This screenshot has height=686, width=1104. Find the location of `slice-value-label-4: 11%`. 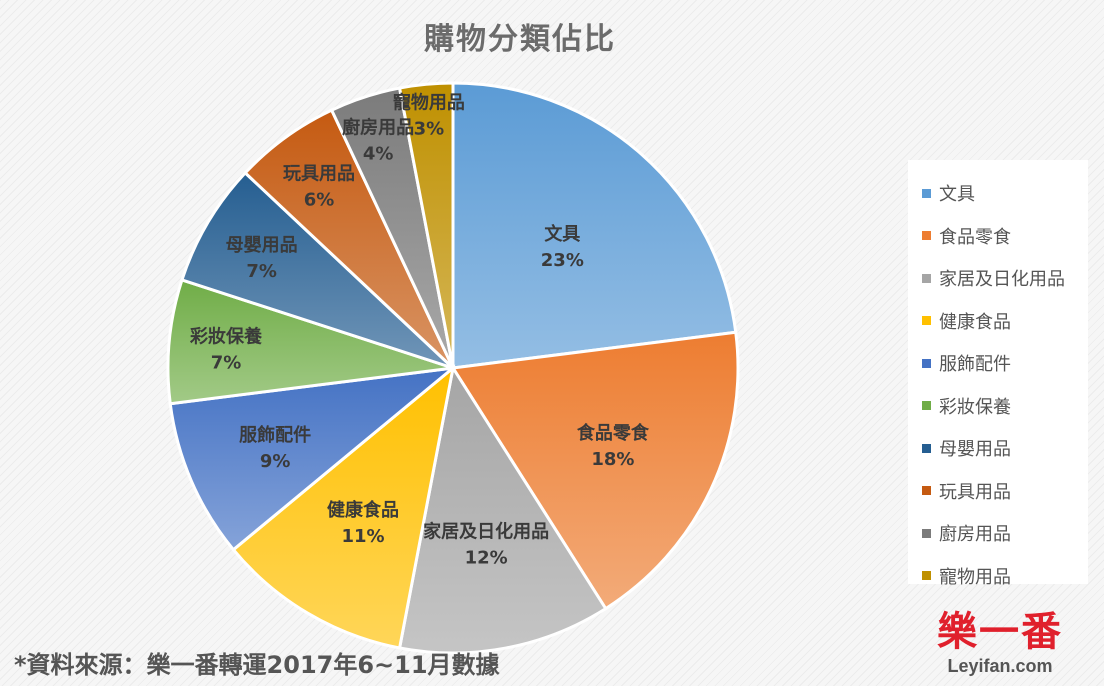

slice-value-label-4: 11% is located at coordinates (363, 536).